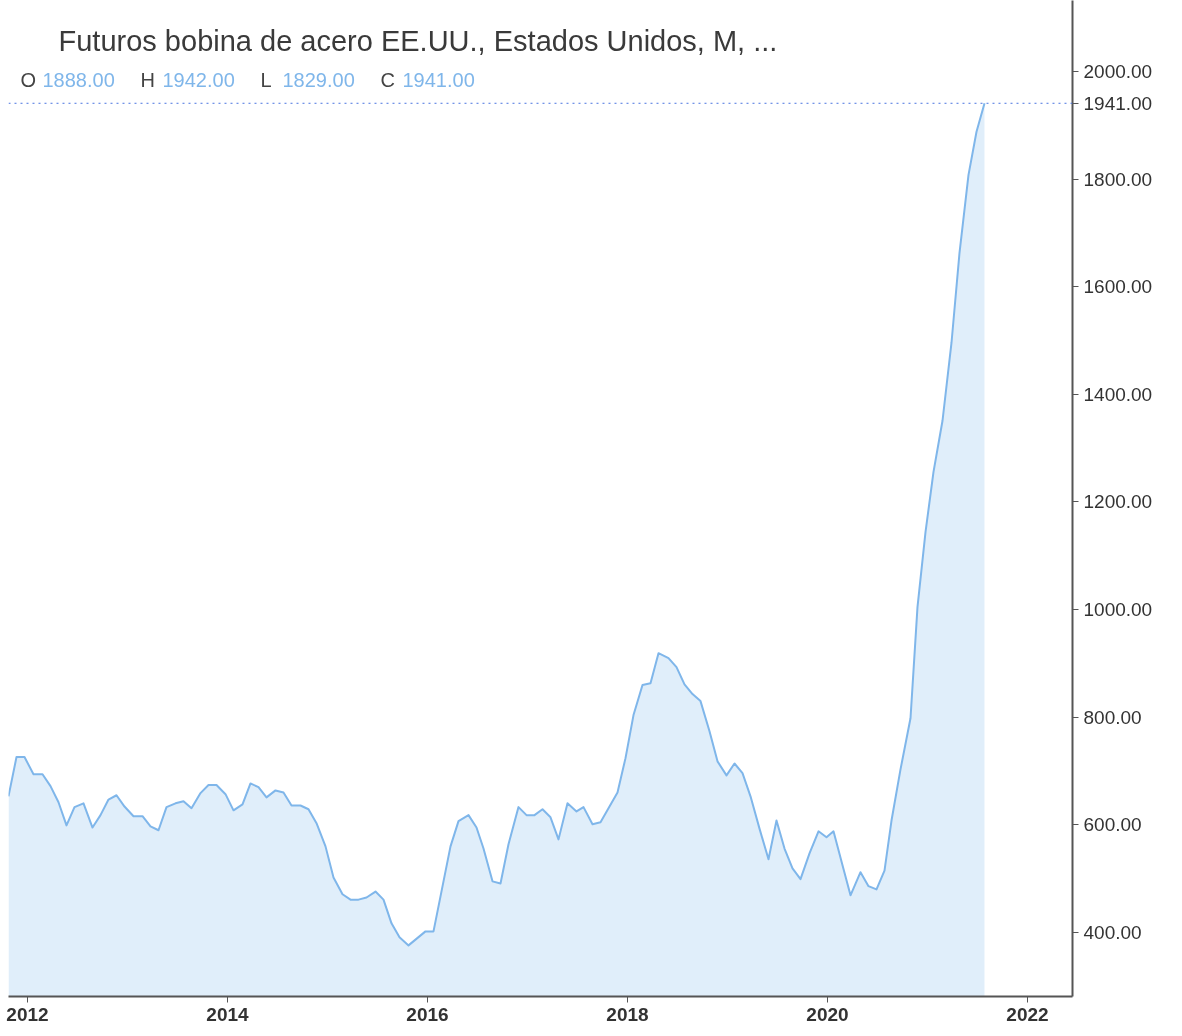 This screenshot has width=1182, height=1036. I want to click on x-tick-label: 2020, so click(827, 1014).